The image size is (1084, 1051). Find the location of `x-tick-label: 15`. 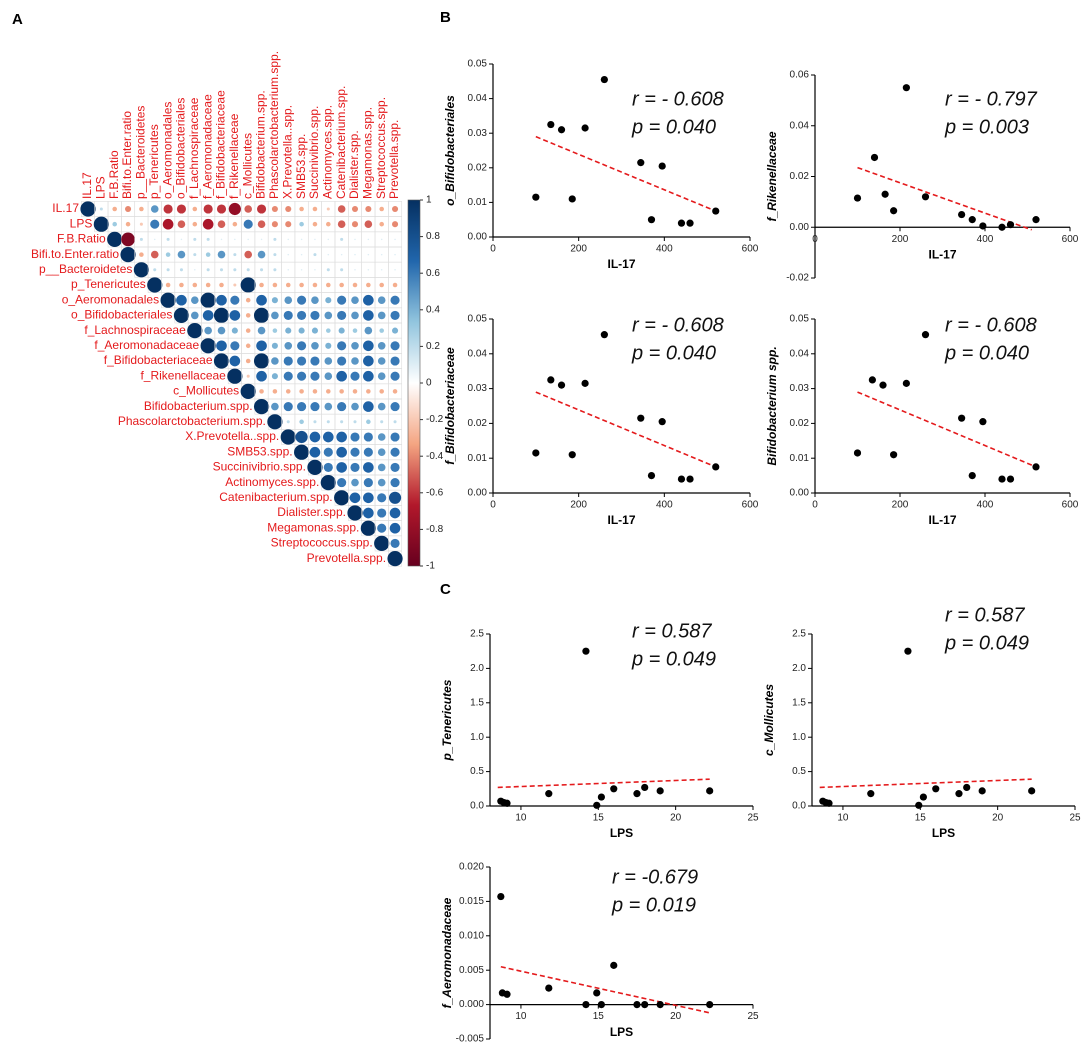

x-tick-label: 15 is located at coordinates (599, 818).